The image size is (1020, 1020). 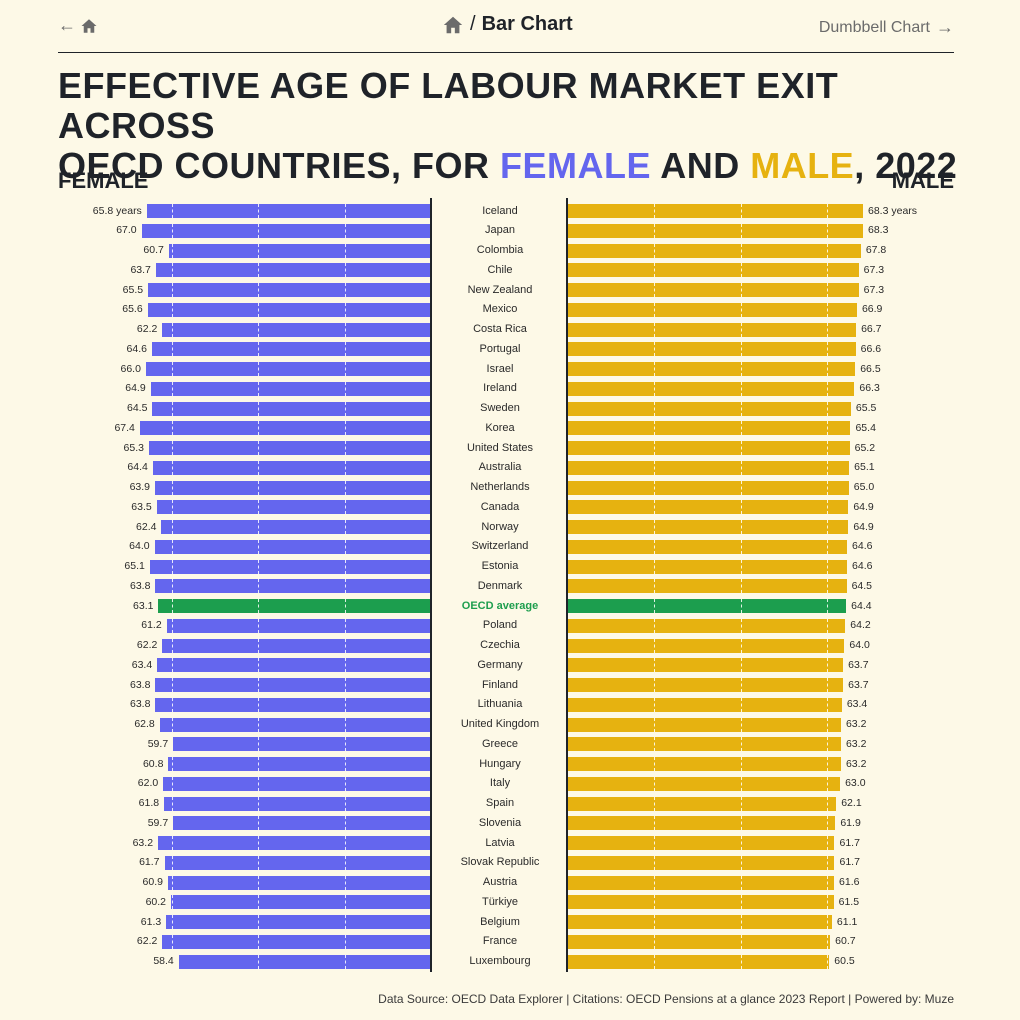 What do you see at coordinates (500, 901) in the screenshot?
I see `country-label: Türkiye` at bounding box center [500, 901].